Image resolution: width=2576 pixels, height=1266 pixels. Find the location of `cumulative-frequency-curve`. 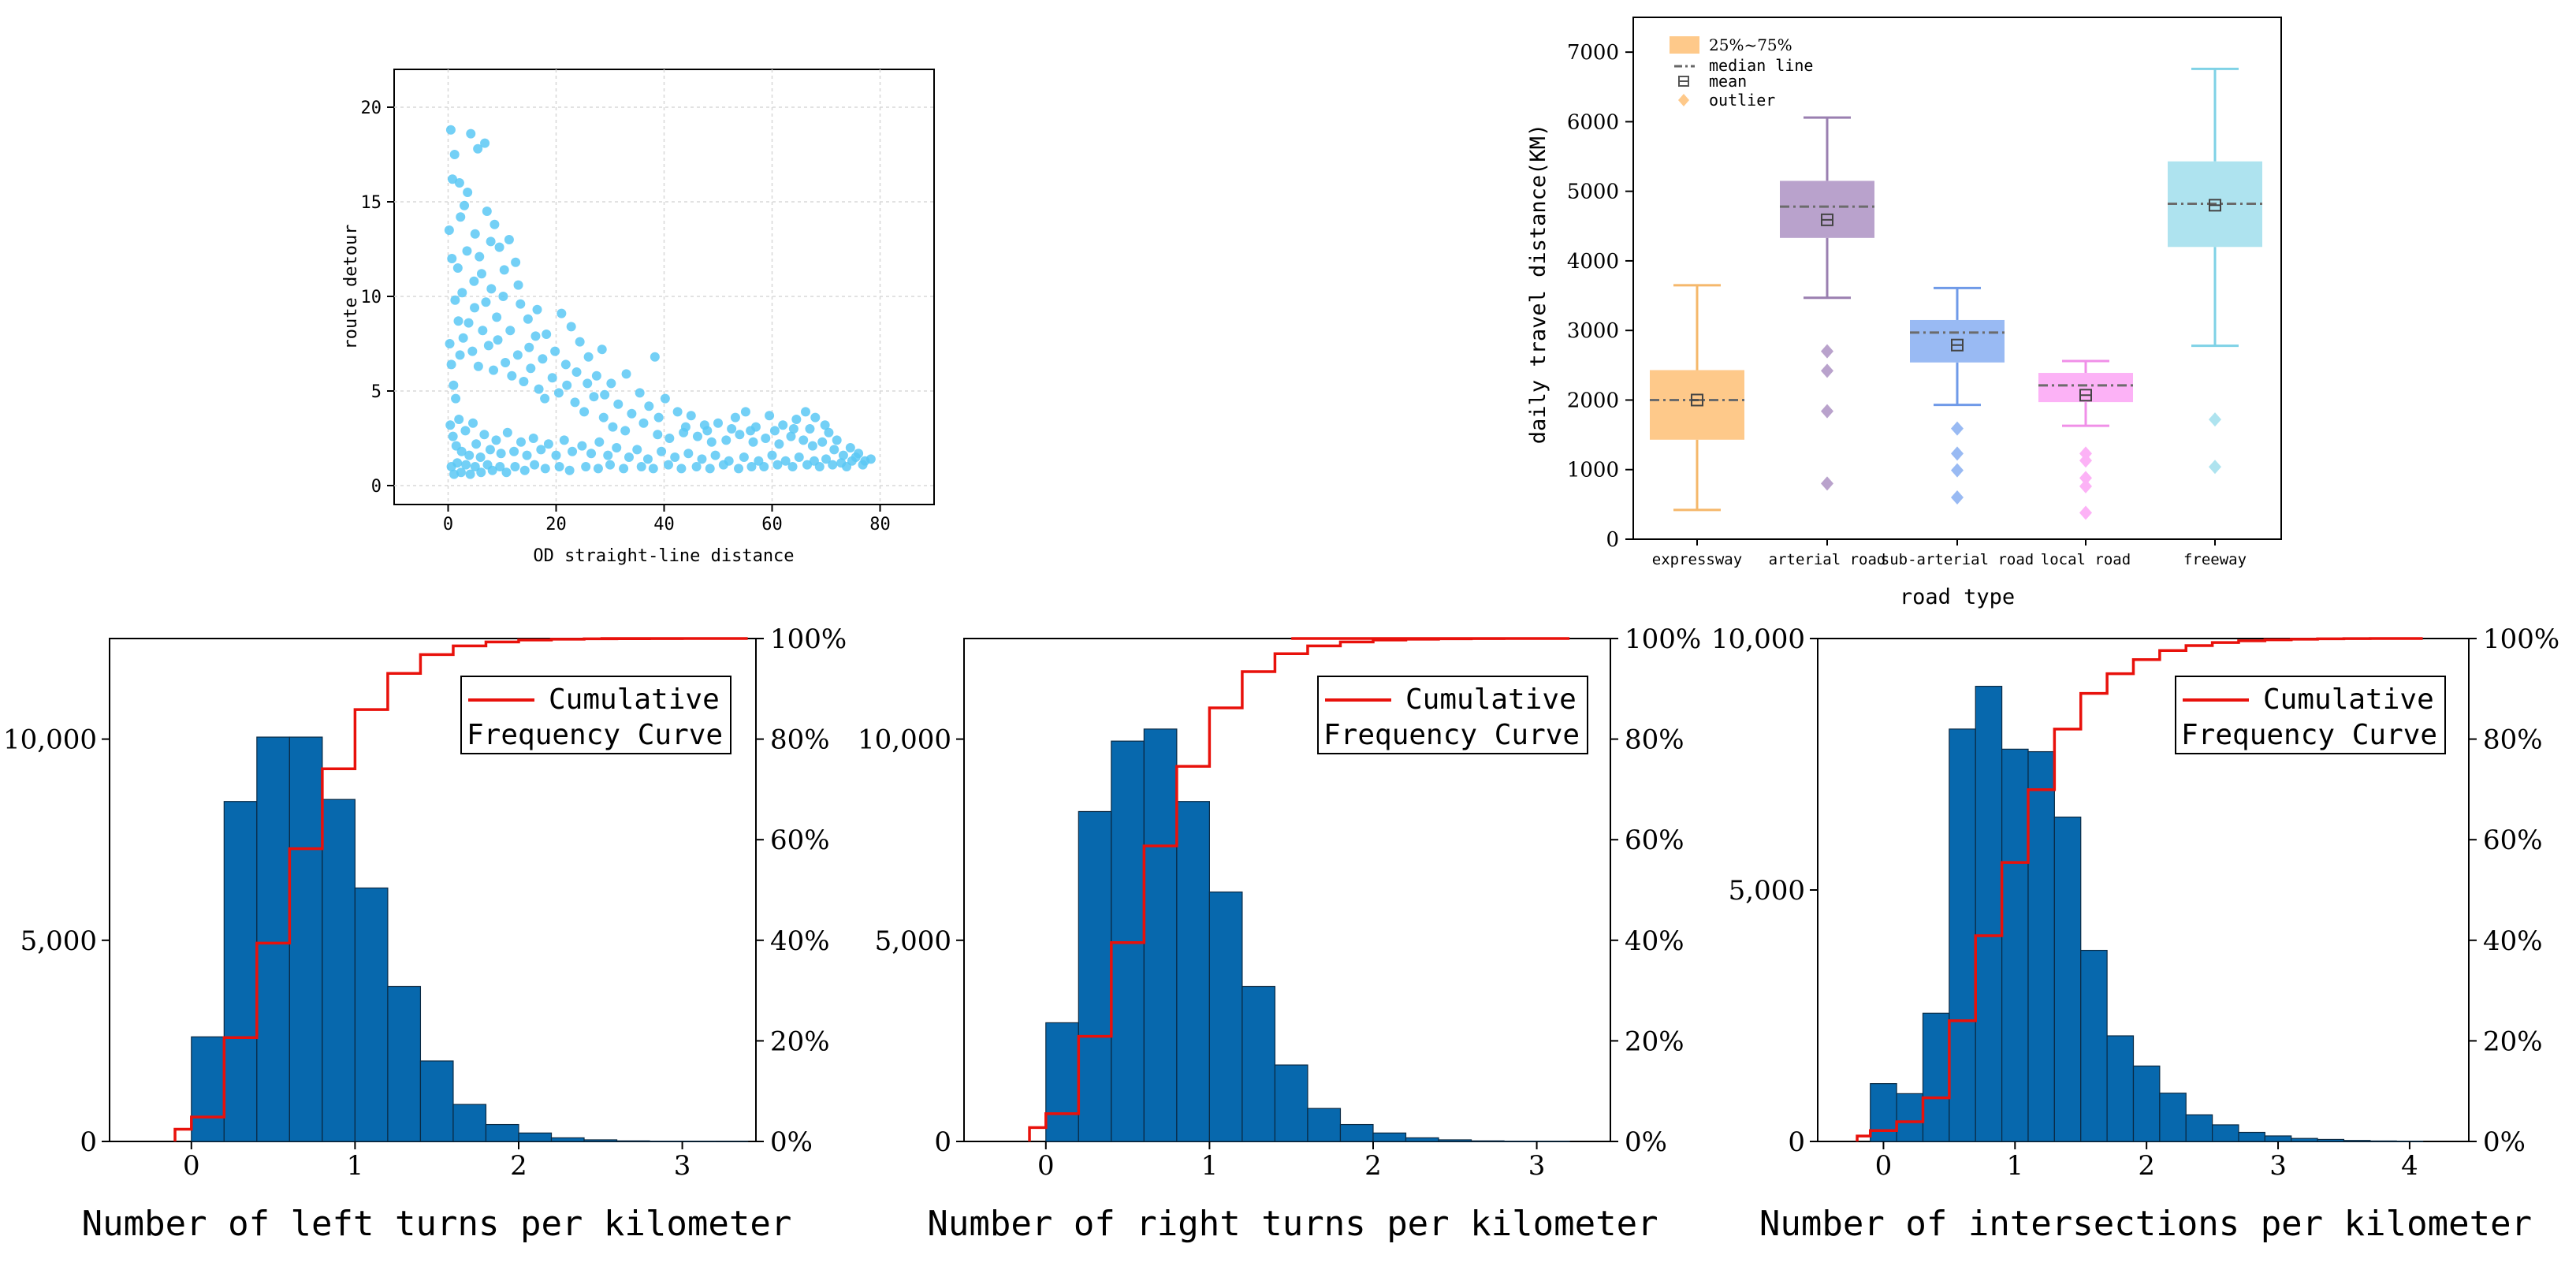

cumulative-frequency-curve is located at coordinates (1299, 889).